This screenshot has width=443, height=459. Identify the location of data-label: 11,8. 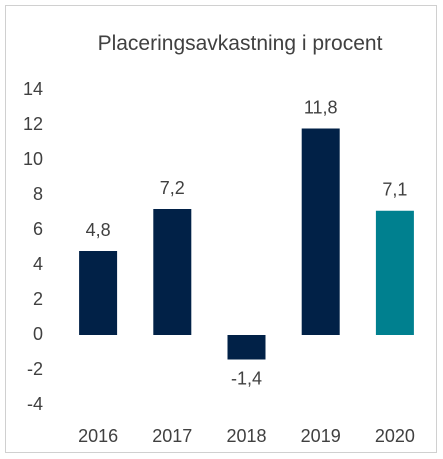
(321, 107).